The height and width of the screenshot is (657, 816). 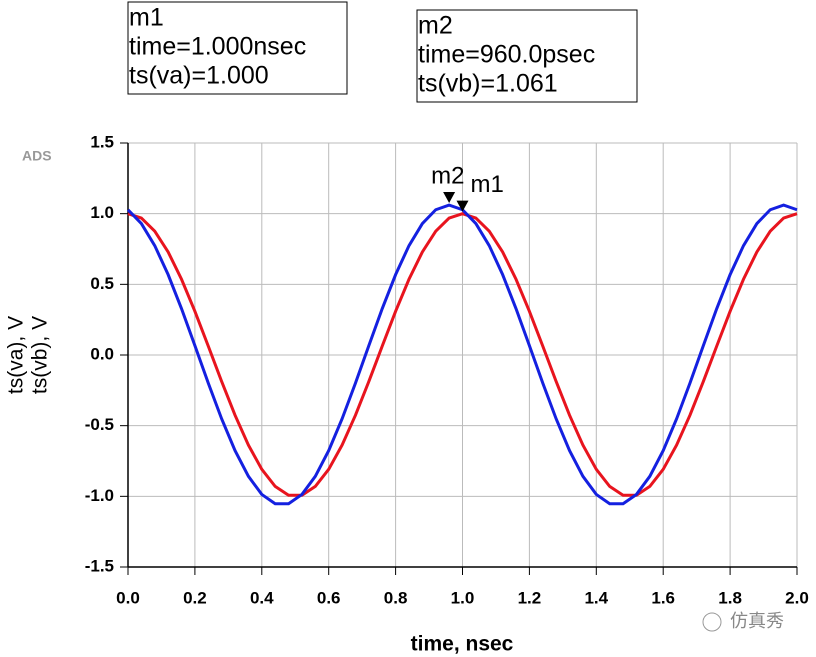 I want to click on y-tick-label: 1.0, so click(x=102, y=212).